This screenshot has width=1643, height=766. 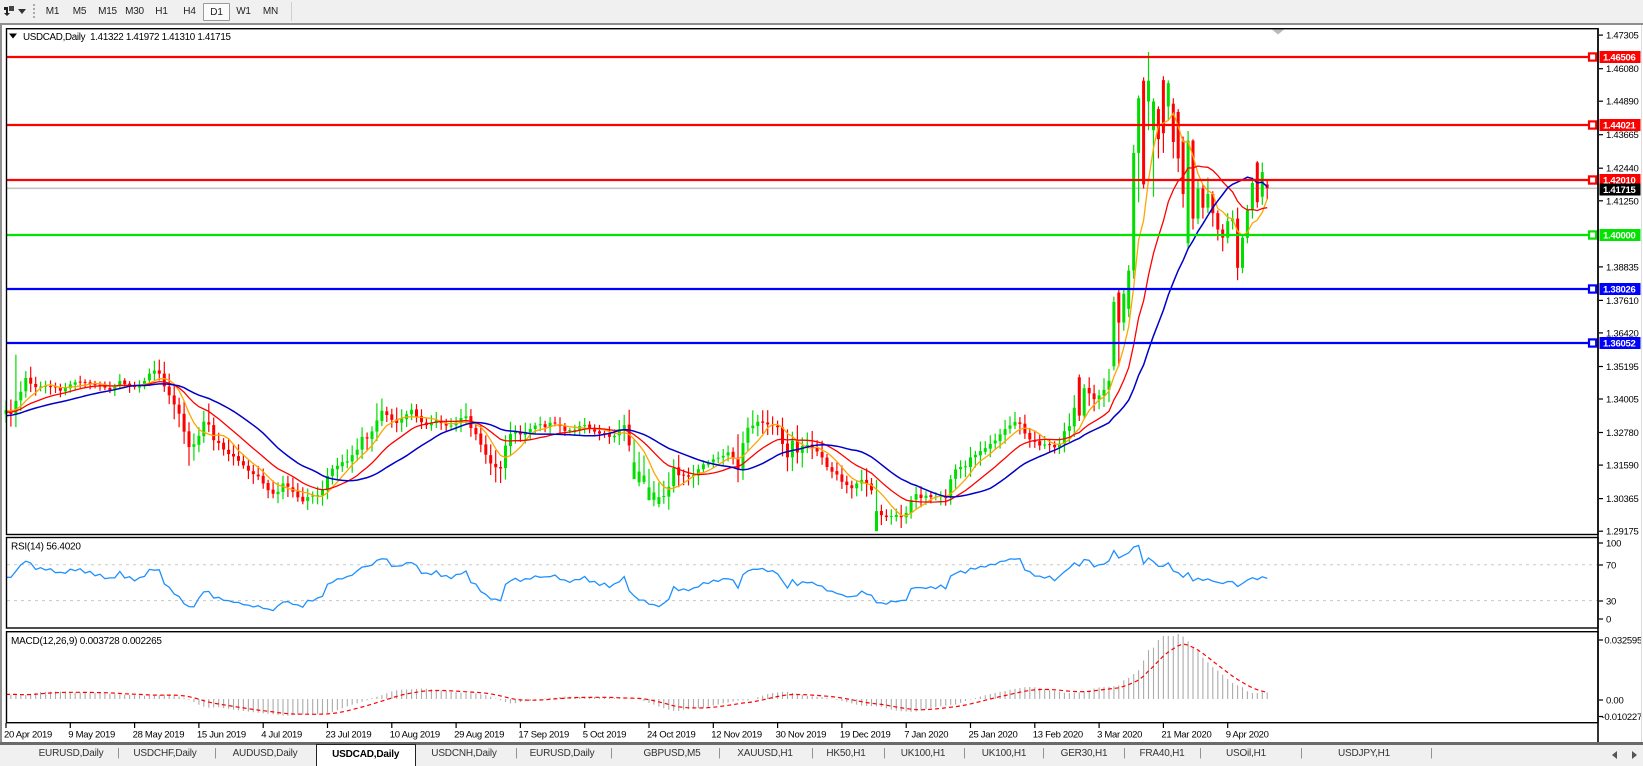 I want to click on svg-text: 10 Aug 2019, so click(x=415, y=735).